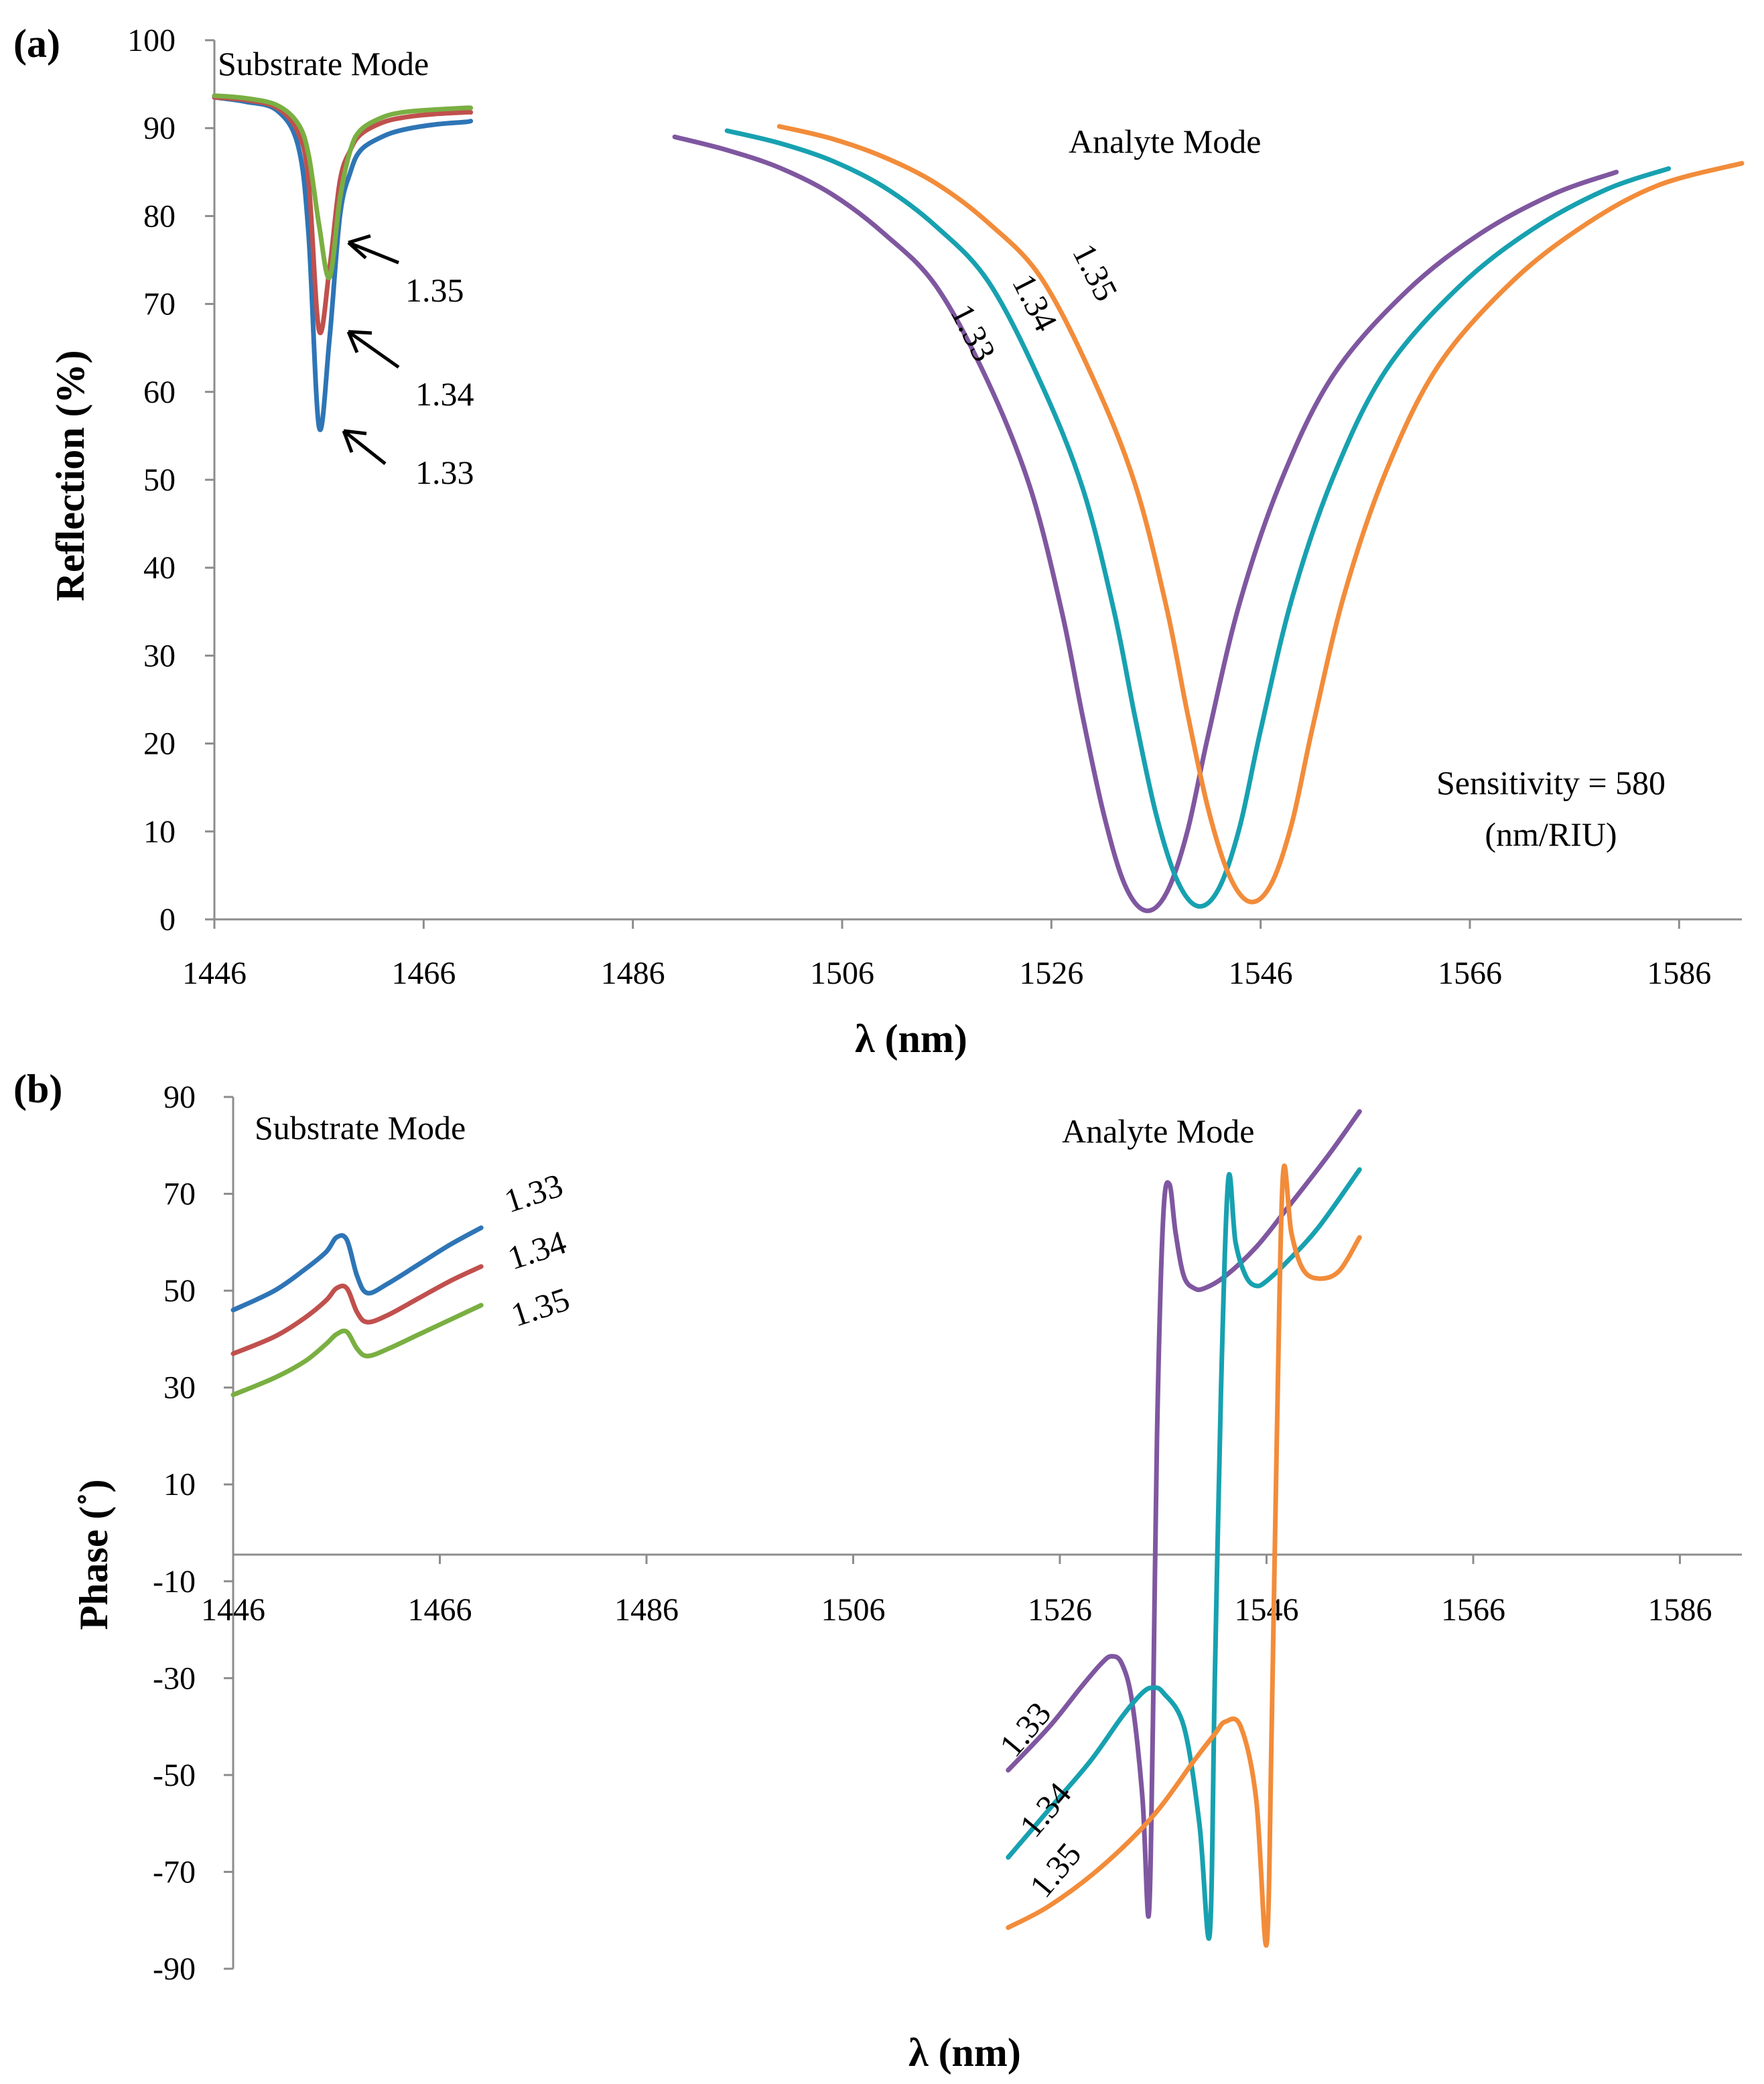  Describe the element at coordinates (174, 1775) in the screenshot. I see `y-tick-label: -50` at that location.